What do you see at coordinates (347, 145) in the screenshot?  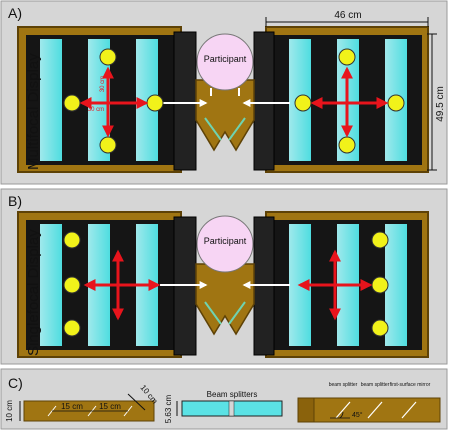 I see `target-right-bottom` at bounding box center [347, 145].